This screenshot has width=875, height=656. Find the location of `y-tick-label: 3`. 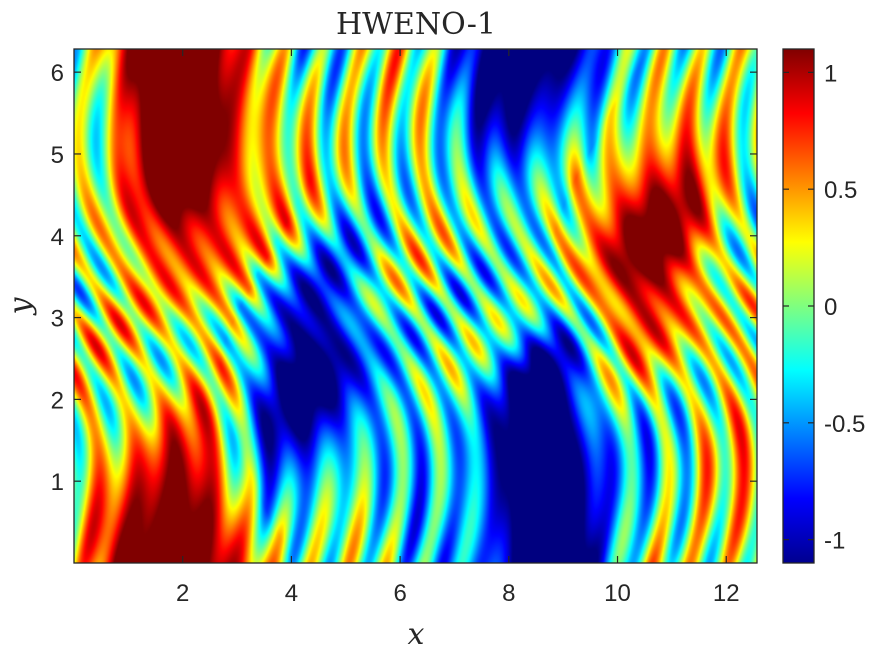

y-tick-label: 3 is located at coordinates (57, 319).